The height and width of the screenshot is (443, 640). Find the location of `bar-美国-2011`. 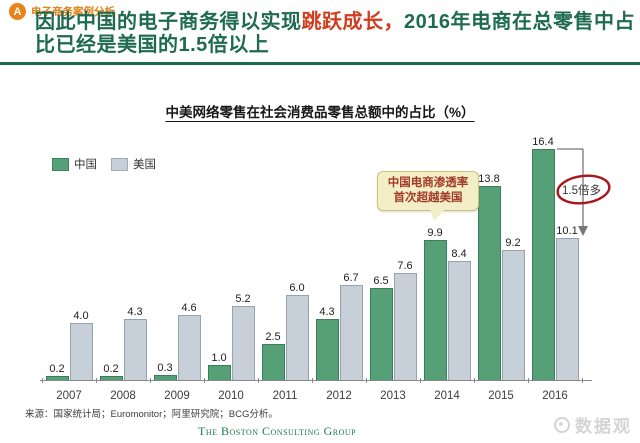

bar-美国-2011 is located at coordinates (297, 337).